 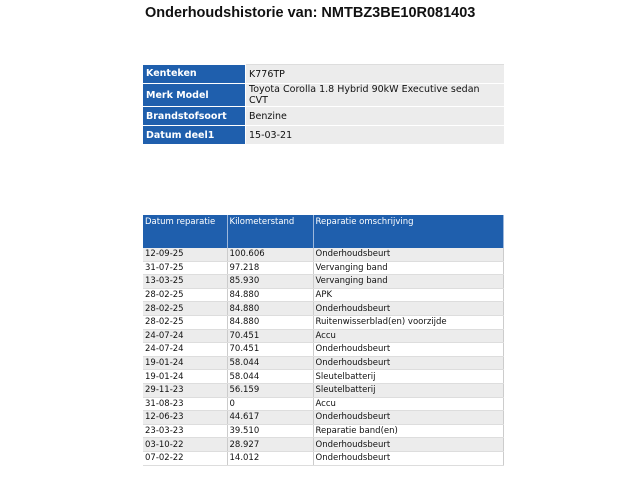 I want to click on table-row: 24-07-24 70.451 Accu, so click(x=323, y=336).